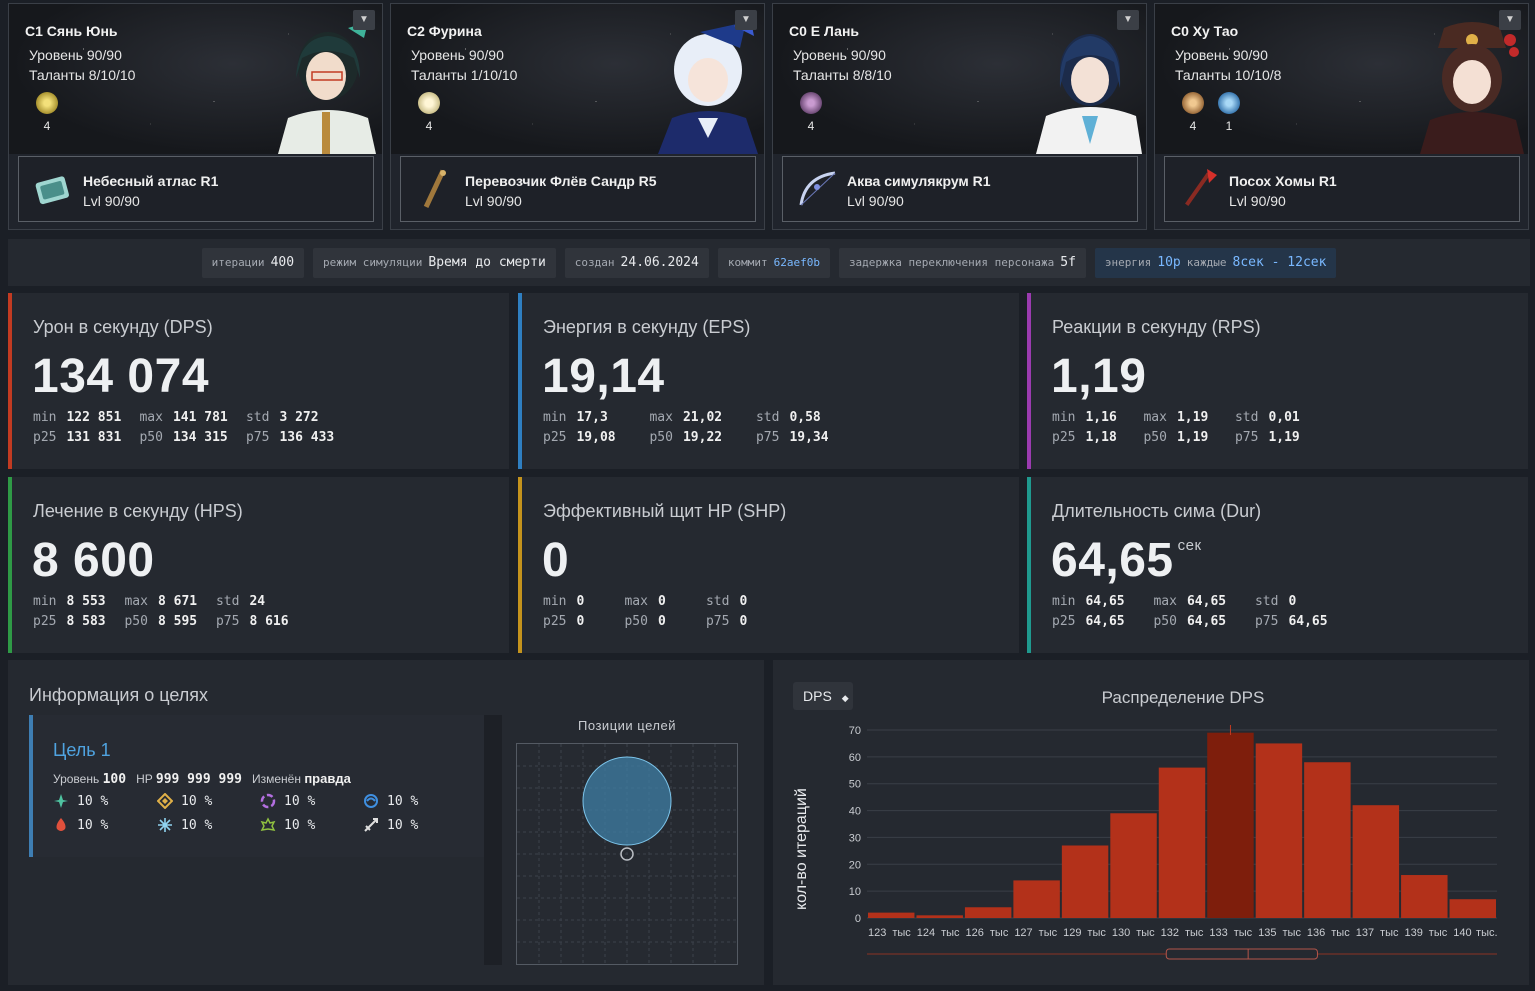  What do you see at coordinates (493, 840) in the screenshot?
I see `target-list-scrollbar` at bounding box center [493, 840].